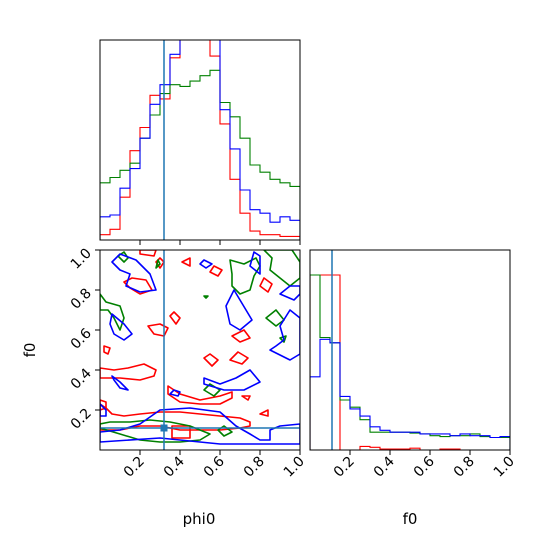 This screenshot has height=555, width=550. What do you see at coordinates (30, 350) in the screenshot?
I see `y-axis-title-f0: f0` at bounding box center [30, 350].